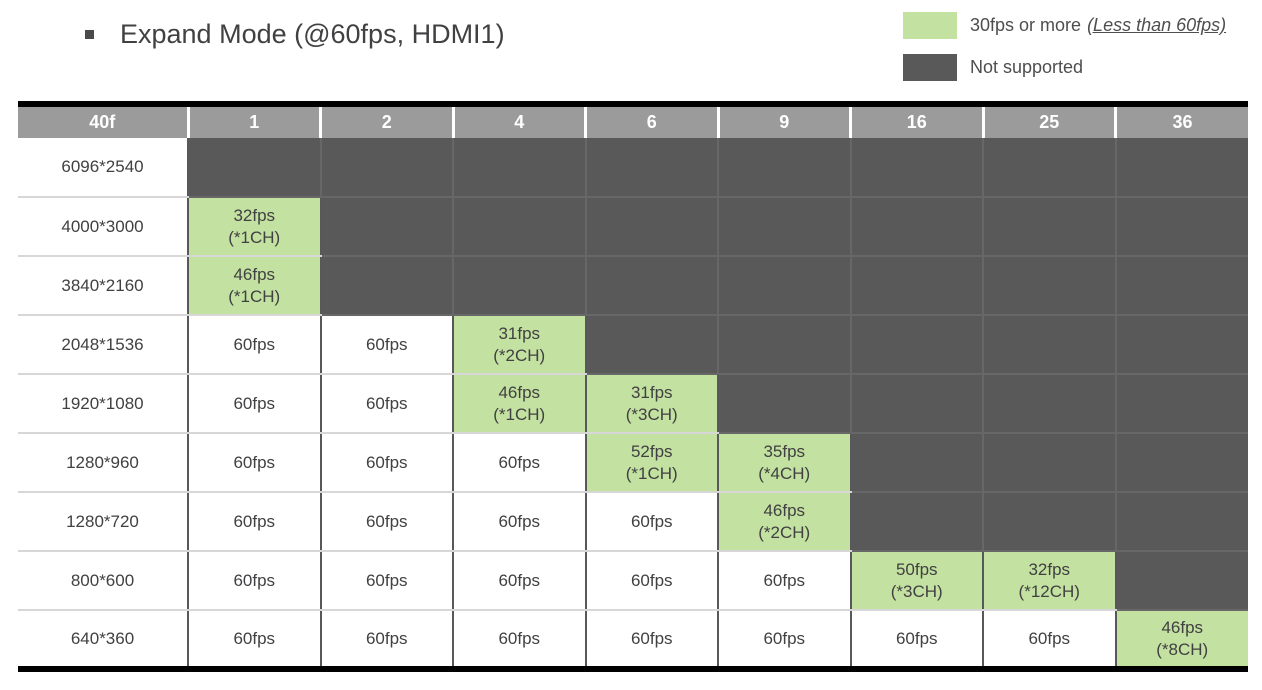 This screenshot has width=1262, height=690. I want to click on table-row: 1280*720 60fps 60fps 60fps 60fps 46fps (*2CH), so click(633, 522).